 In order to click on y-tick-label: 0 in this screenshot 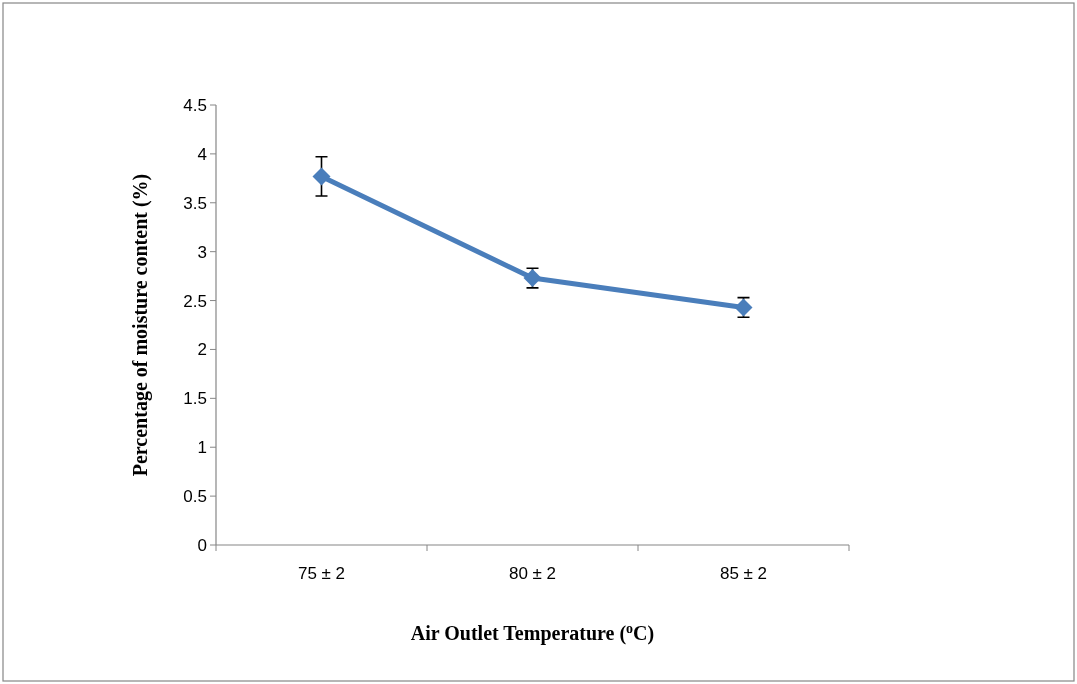, I will do `click(202, 545)`.